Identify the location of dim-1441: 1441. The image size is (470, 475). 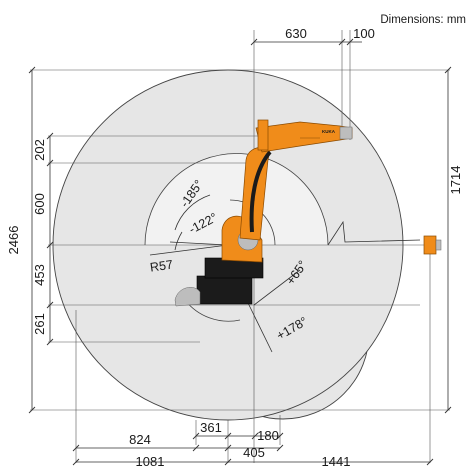
(336, 461).